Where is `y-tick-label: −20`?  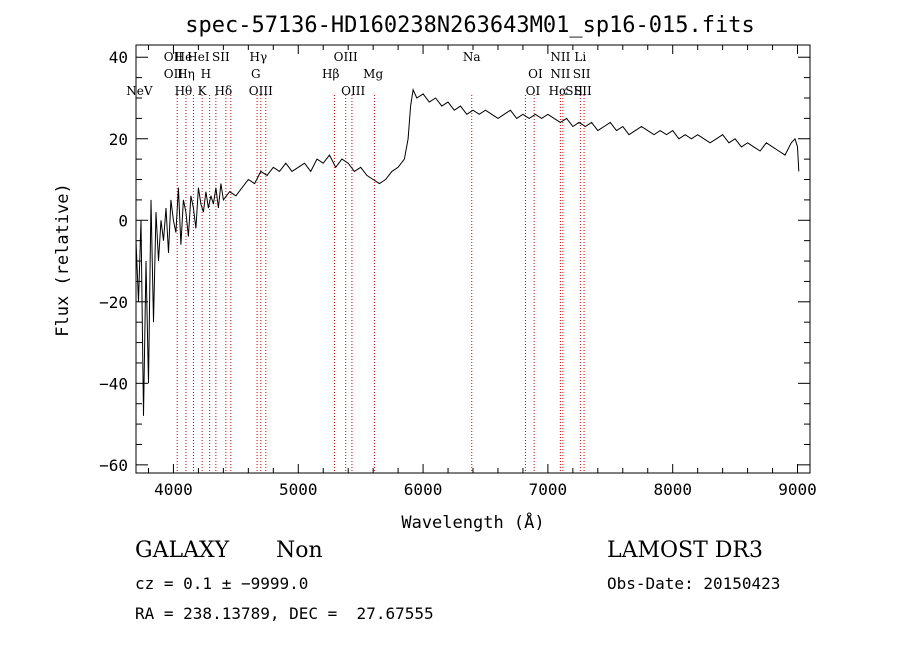
y-tick-label: −20 is located at coordinates (113, 302).